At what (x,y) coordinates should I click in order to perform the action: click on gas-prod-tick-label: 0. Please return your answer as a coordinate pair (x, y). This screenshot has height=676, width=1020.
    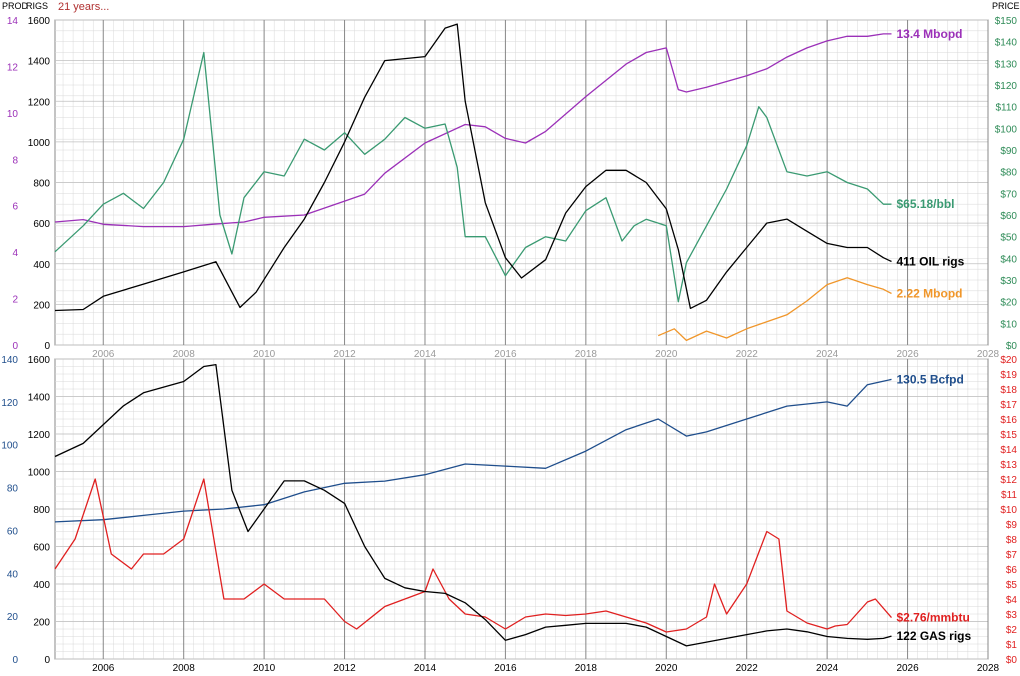
    Looking at the image, I should click on (15, 660).